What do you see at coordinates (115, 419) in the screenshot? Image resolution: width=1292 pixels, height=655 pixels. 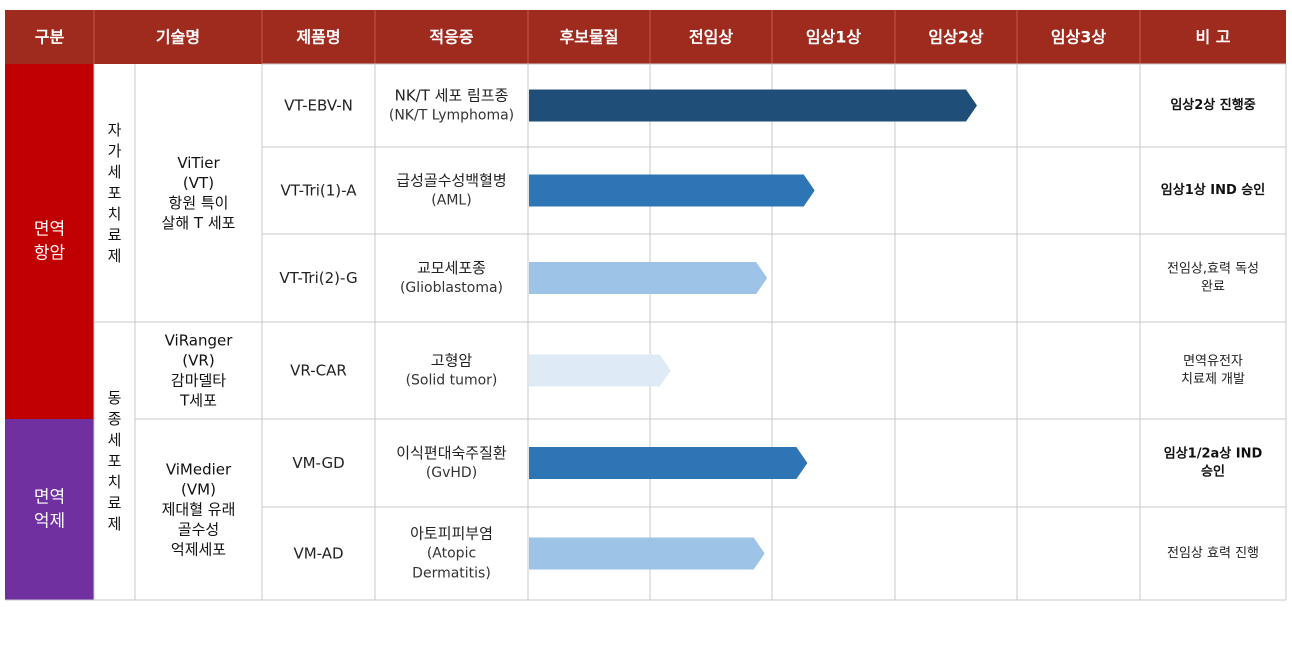 I see `therapy-type-1-line-1: 종` at bounding box center [115, 419].